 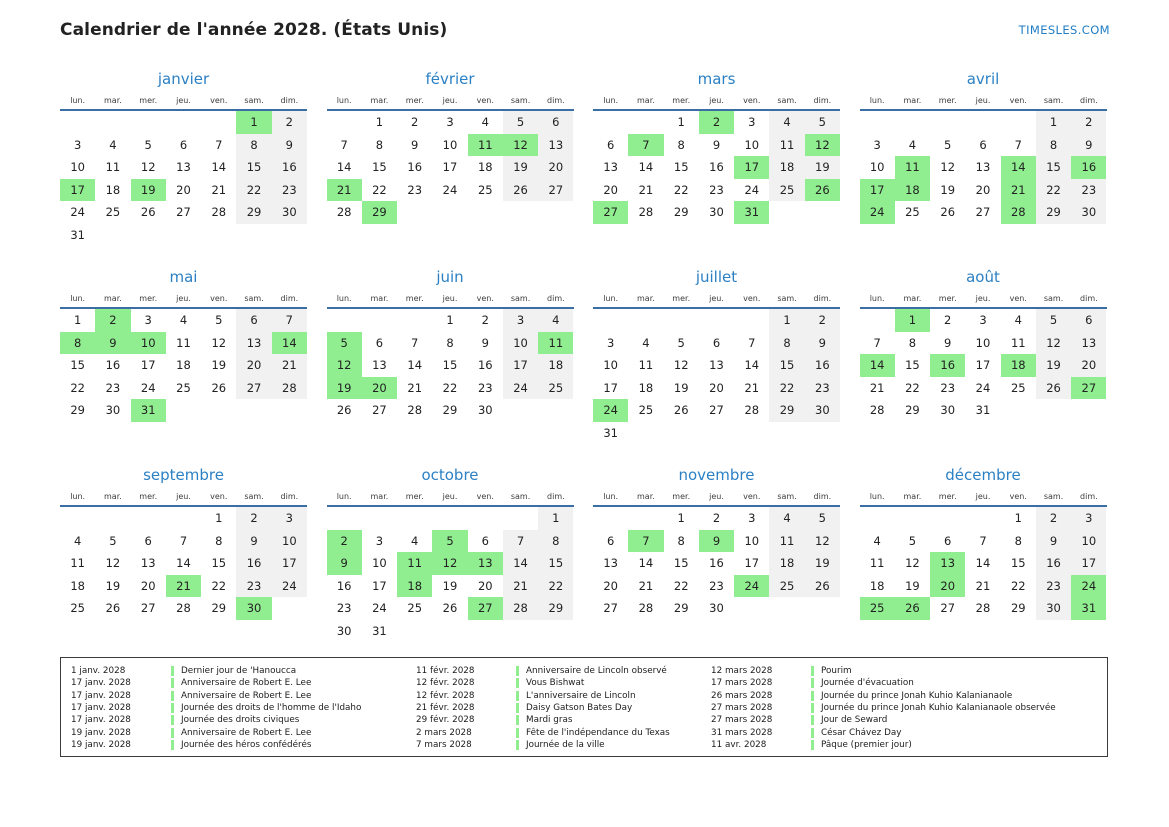 What do you see at coordinates (344, 298) in the screenshot?
I see `weekday-label: lun.` at bounding box center [344, 298].